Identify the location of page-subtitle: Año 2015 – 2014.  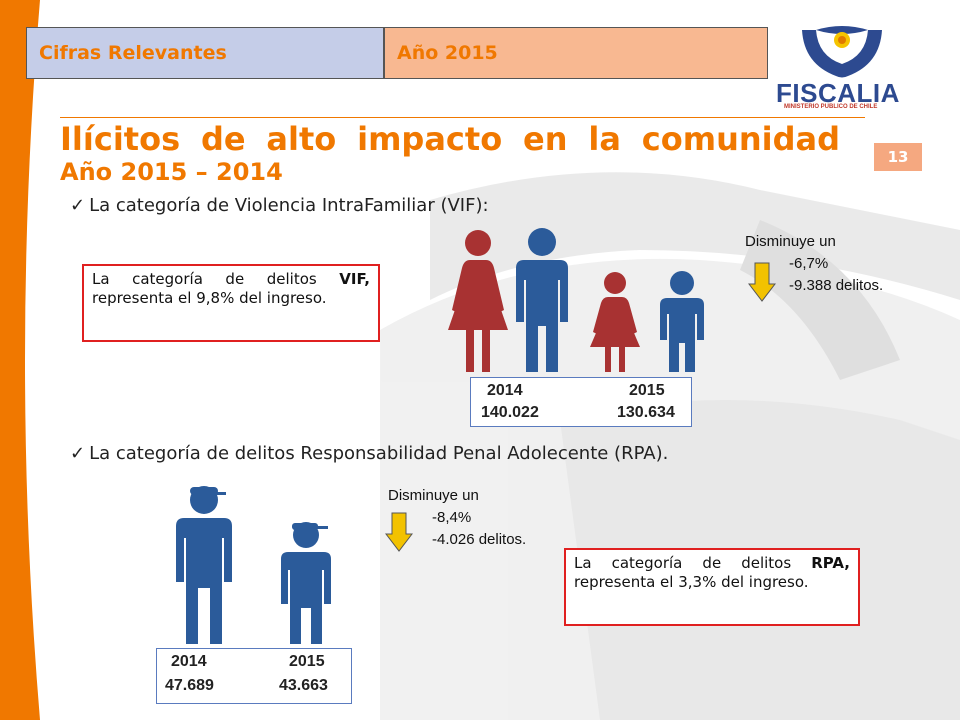
(171, 172).